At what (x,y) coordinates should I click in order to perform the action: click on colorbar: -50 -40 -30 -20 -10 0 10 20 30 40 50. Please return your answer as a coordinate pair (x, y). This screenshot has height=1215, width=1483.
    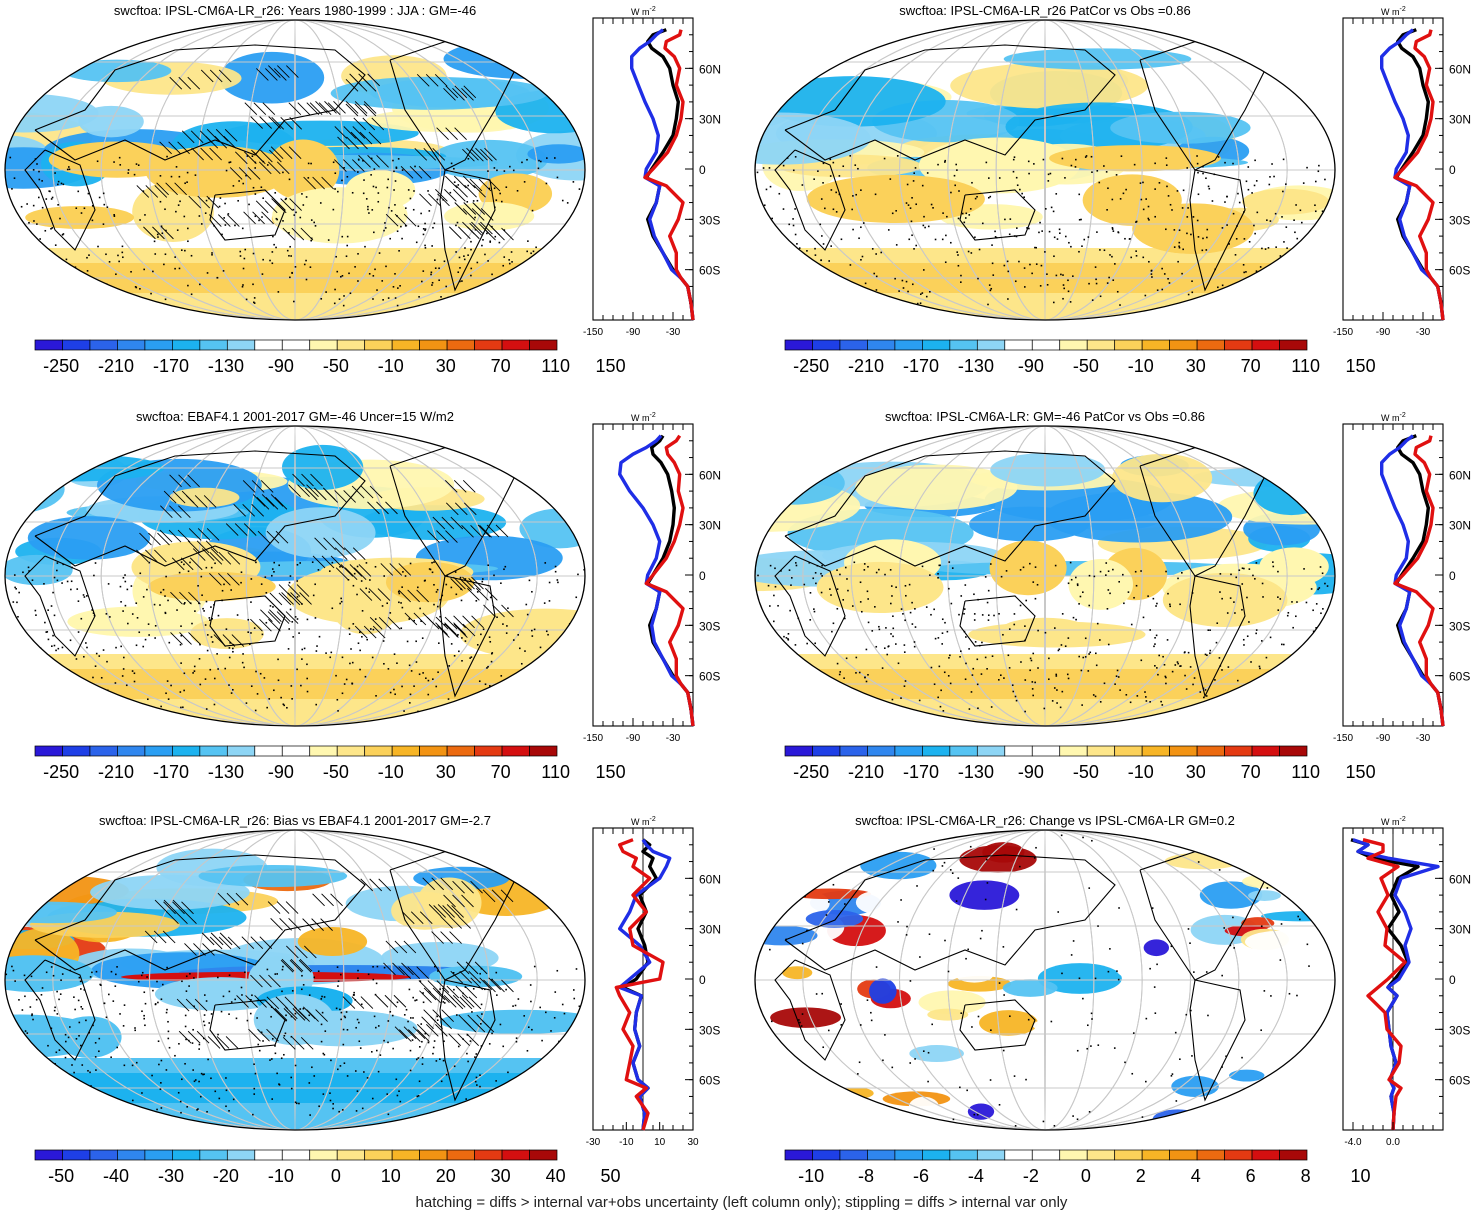
    Looking at the image, I should click on (327, 1167).